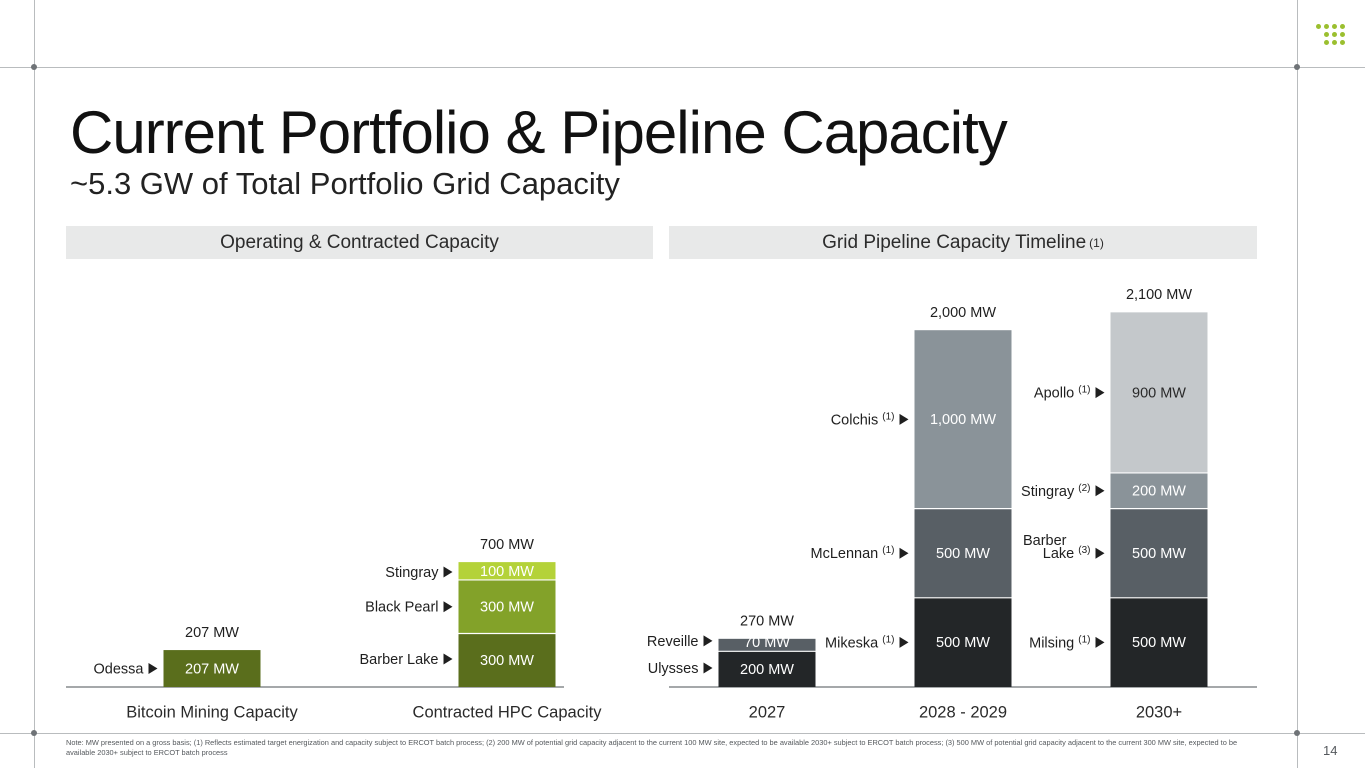 This screenshot has height=768, width=1365. What do you see at coordinates (767, 622) in the screenshot?
I see `bar-total-label: 270 MW` at bounding box center [767, 622].